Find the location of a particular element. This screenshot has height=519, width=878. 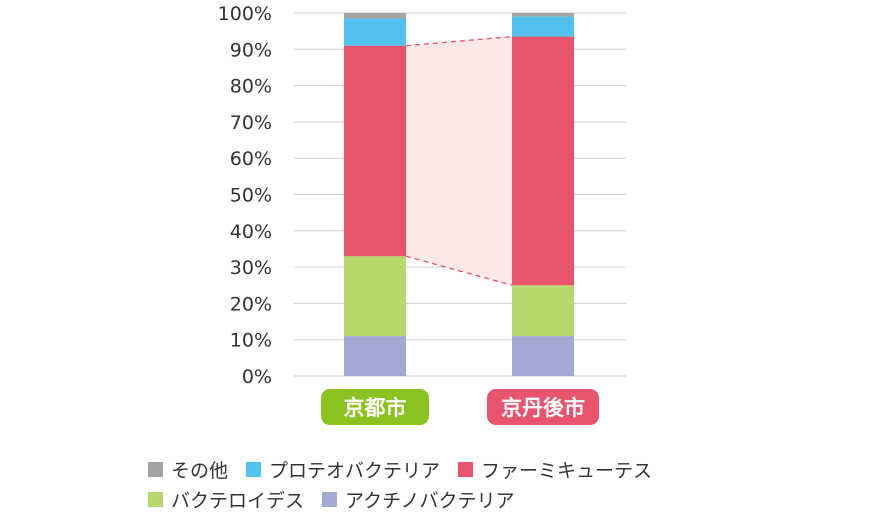

legend-item: アクチノバクテリア is located at coordinates (418, 499).